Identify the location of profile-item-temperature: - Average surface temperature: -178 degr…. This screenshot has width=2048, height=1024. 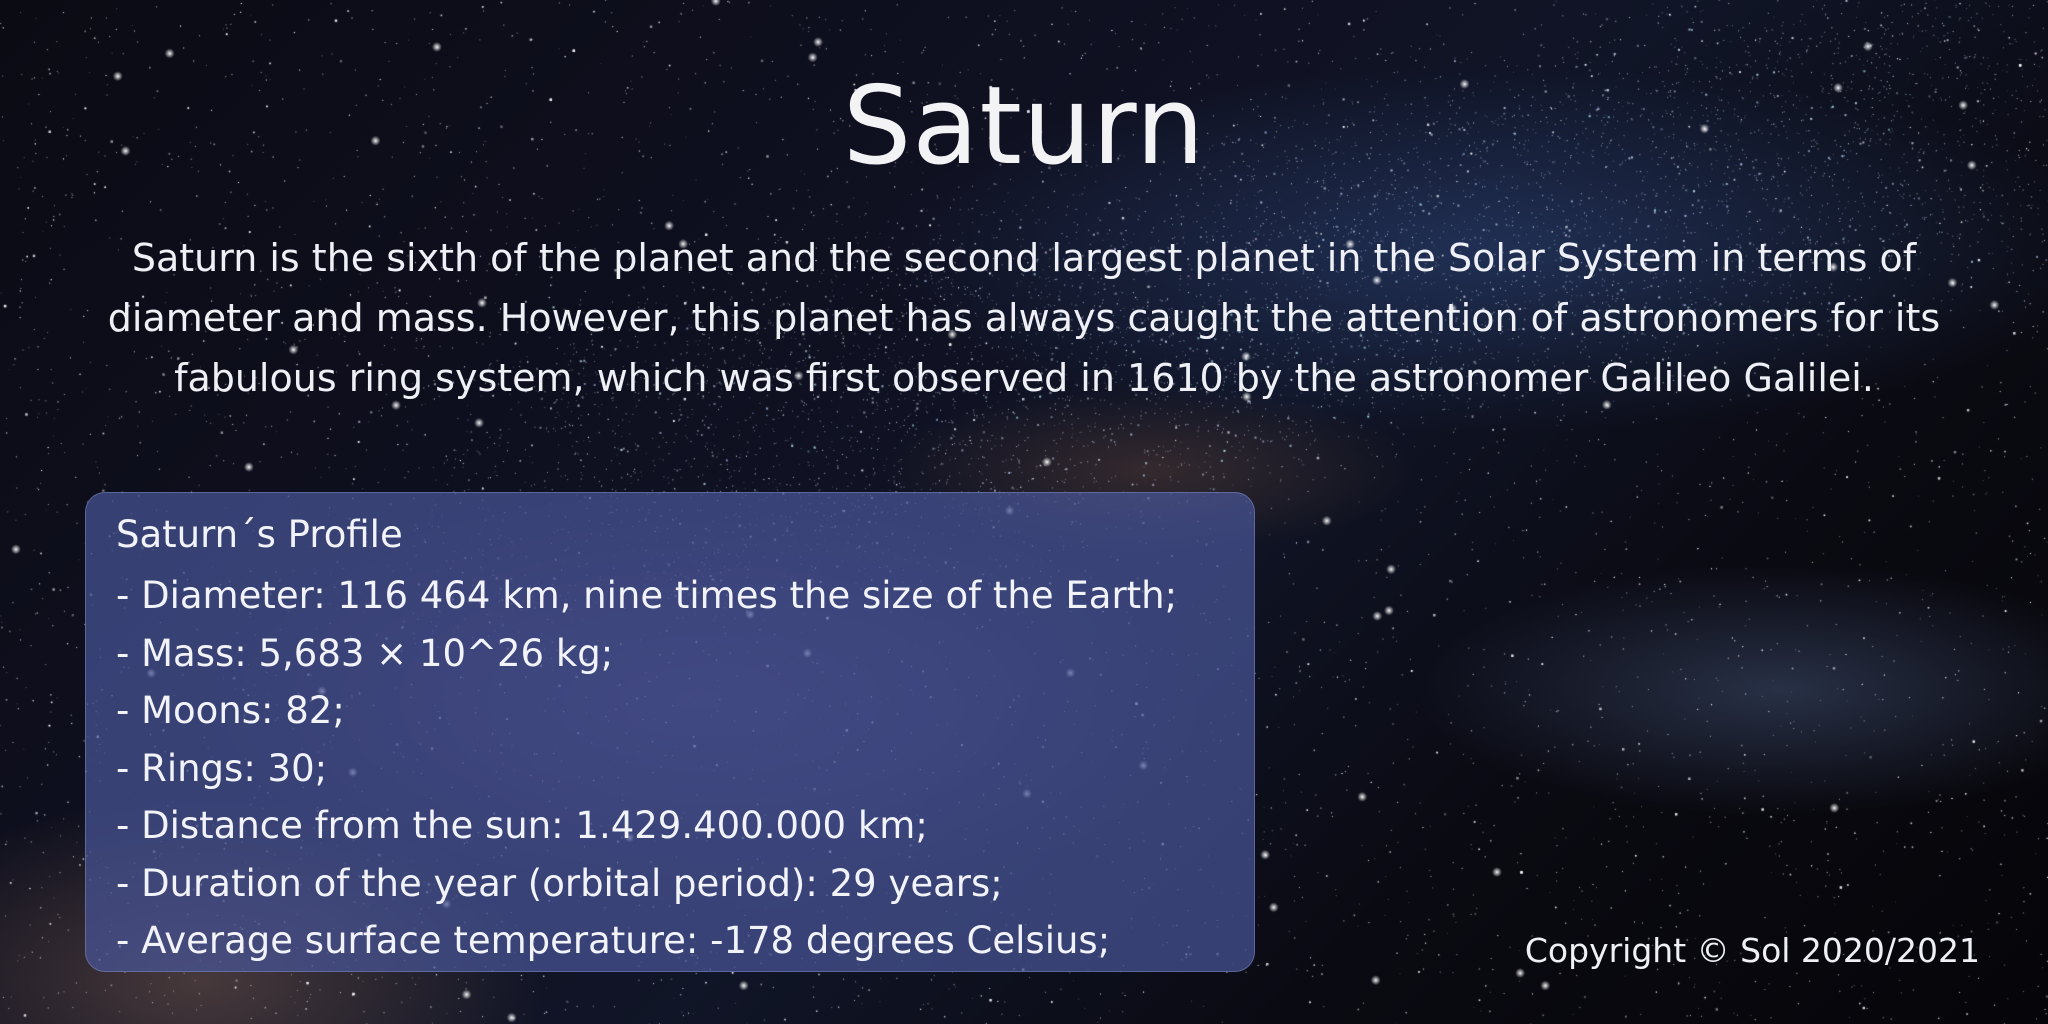
(613, 940).